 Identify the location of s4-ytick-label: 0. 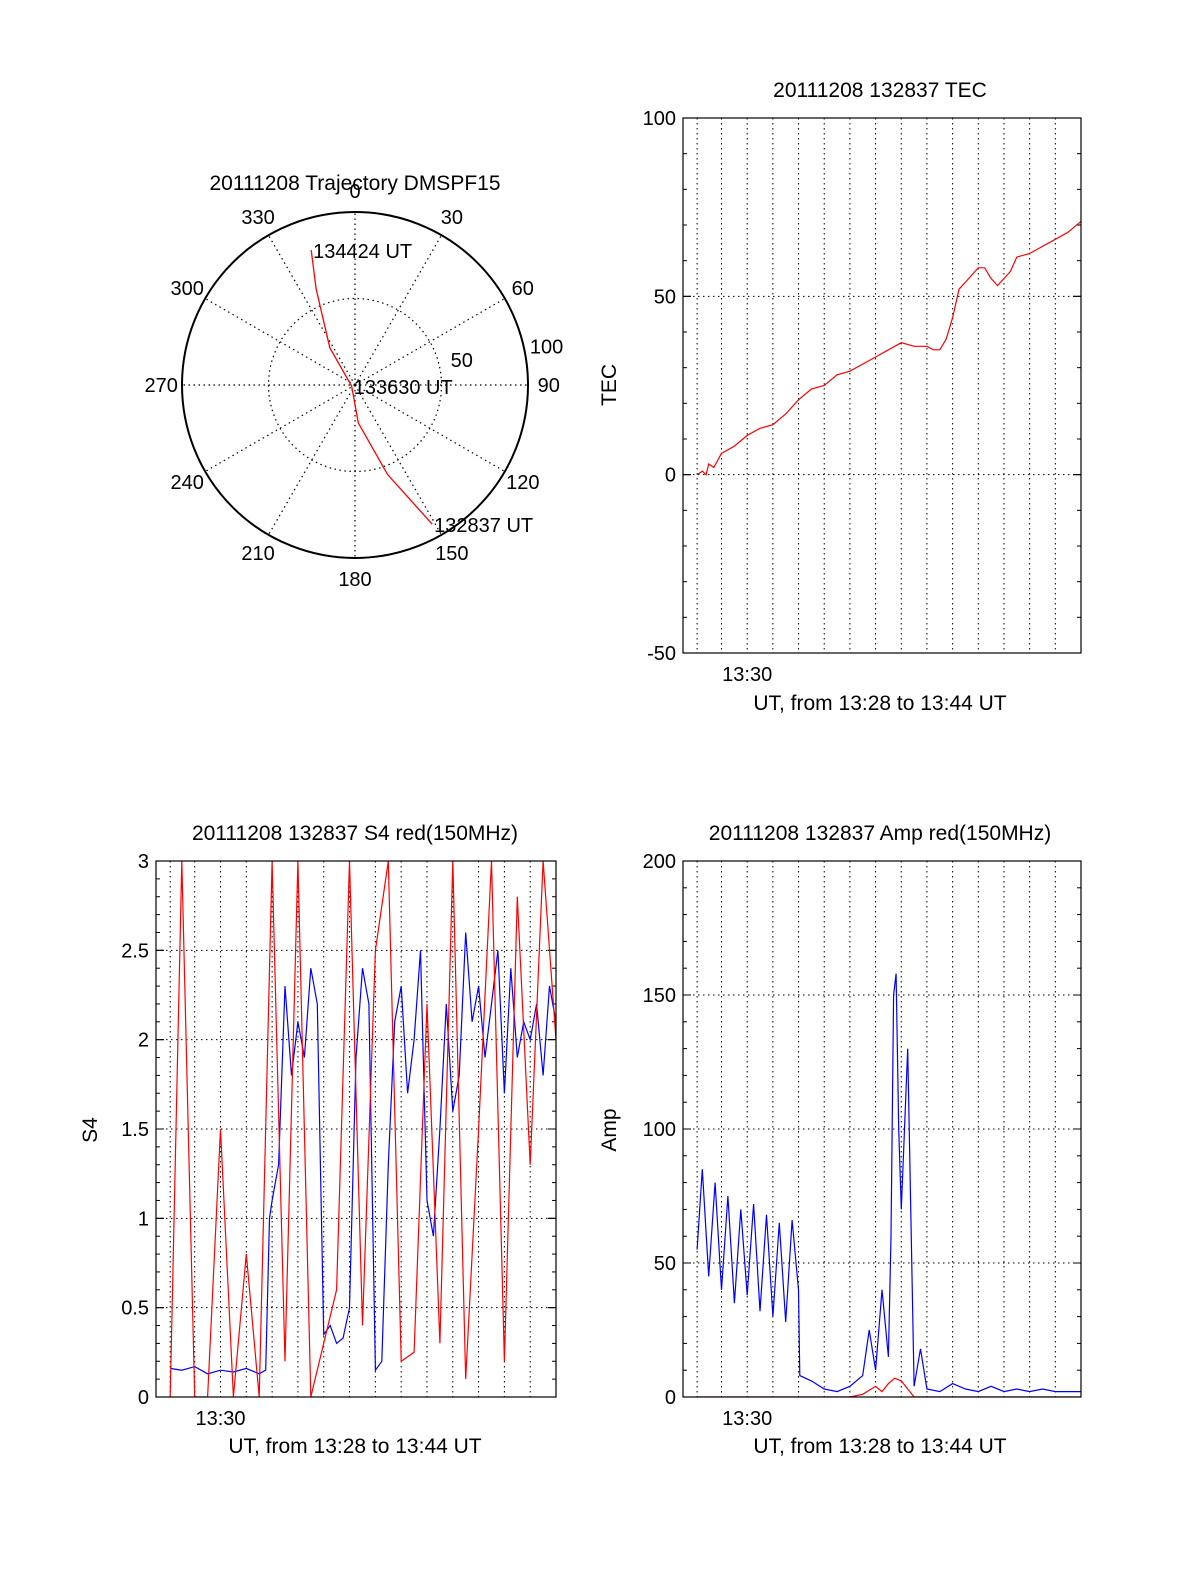
(143, 1398).